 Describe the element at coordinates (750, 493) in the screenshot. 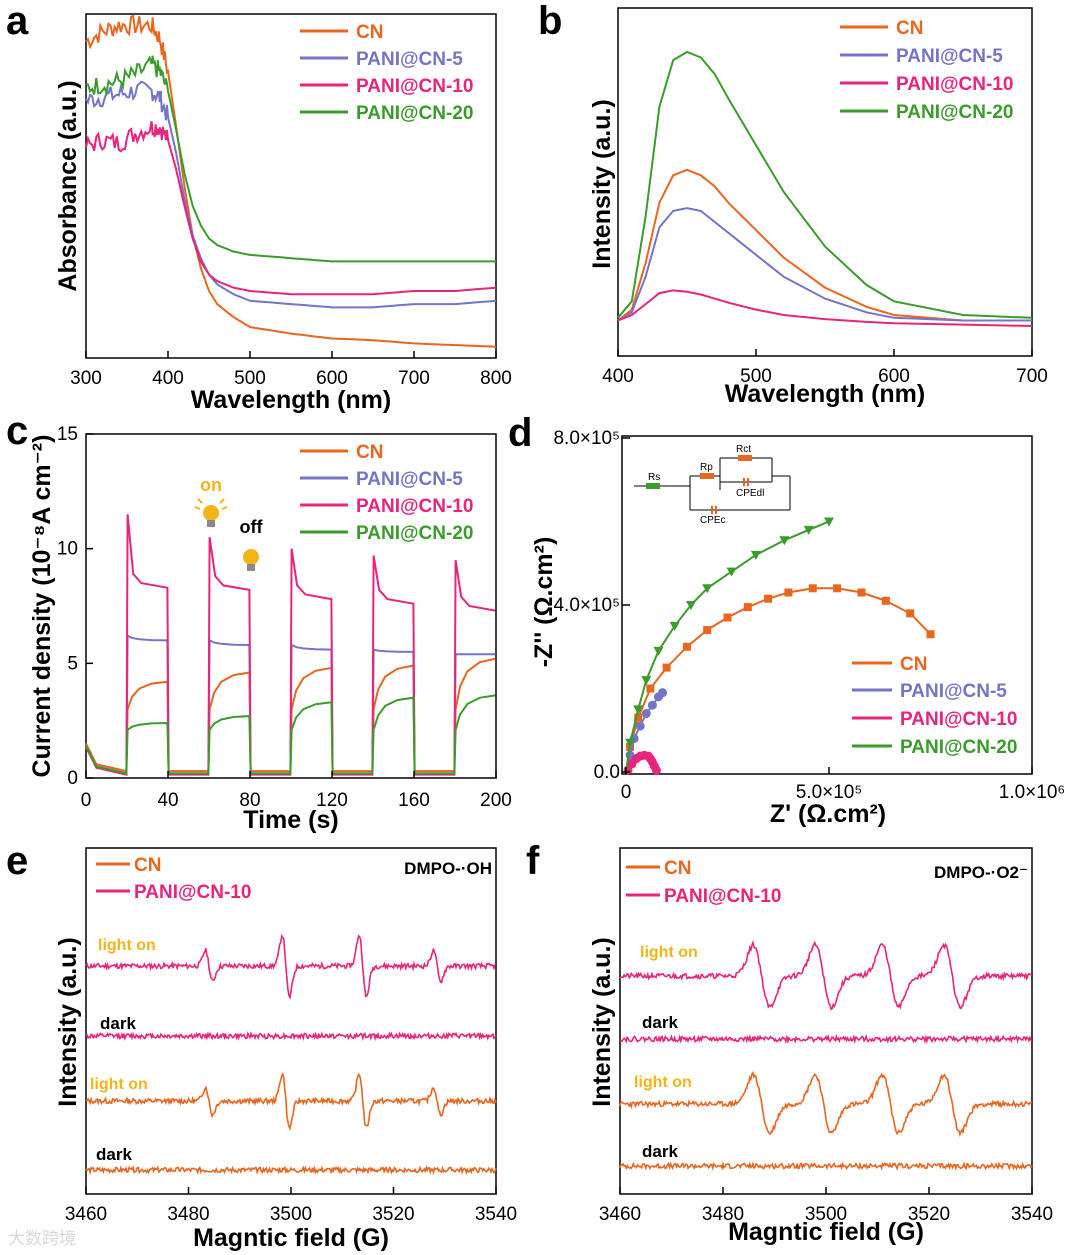

I see `circuit-label-cpedl: CPEdl` at that location.